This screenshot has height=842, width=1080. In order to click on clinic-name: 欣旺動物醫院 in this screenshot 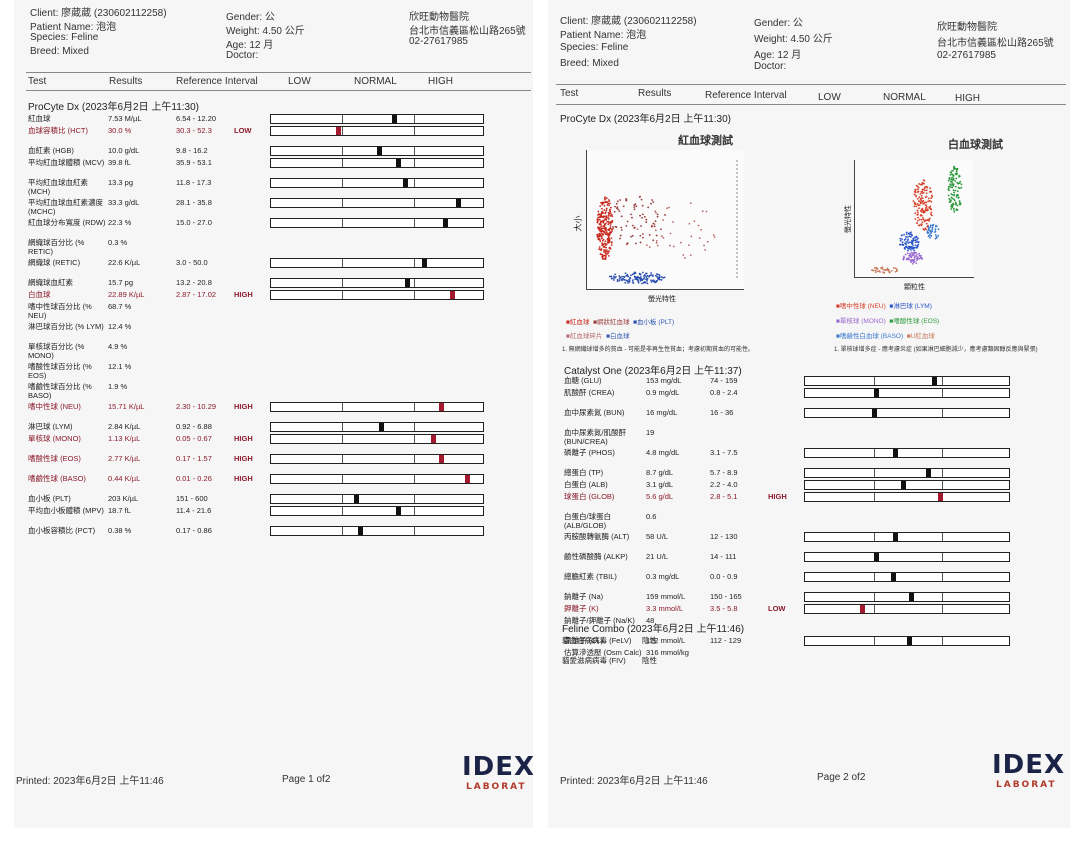, I will do `click(967, 27)`.